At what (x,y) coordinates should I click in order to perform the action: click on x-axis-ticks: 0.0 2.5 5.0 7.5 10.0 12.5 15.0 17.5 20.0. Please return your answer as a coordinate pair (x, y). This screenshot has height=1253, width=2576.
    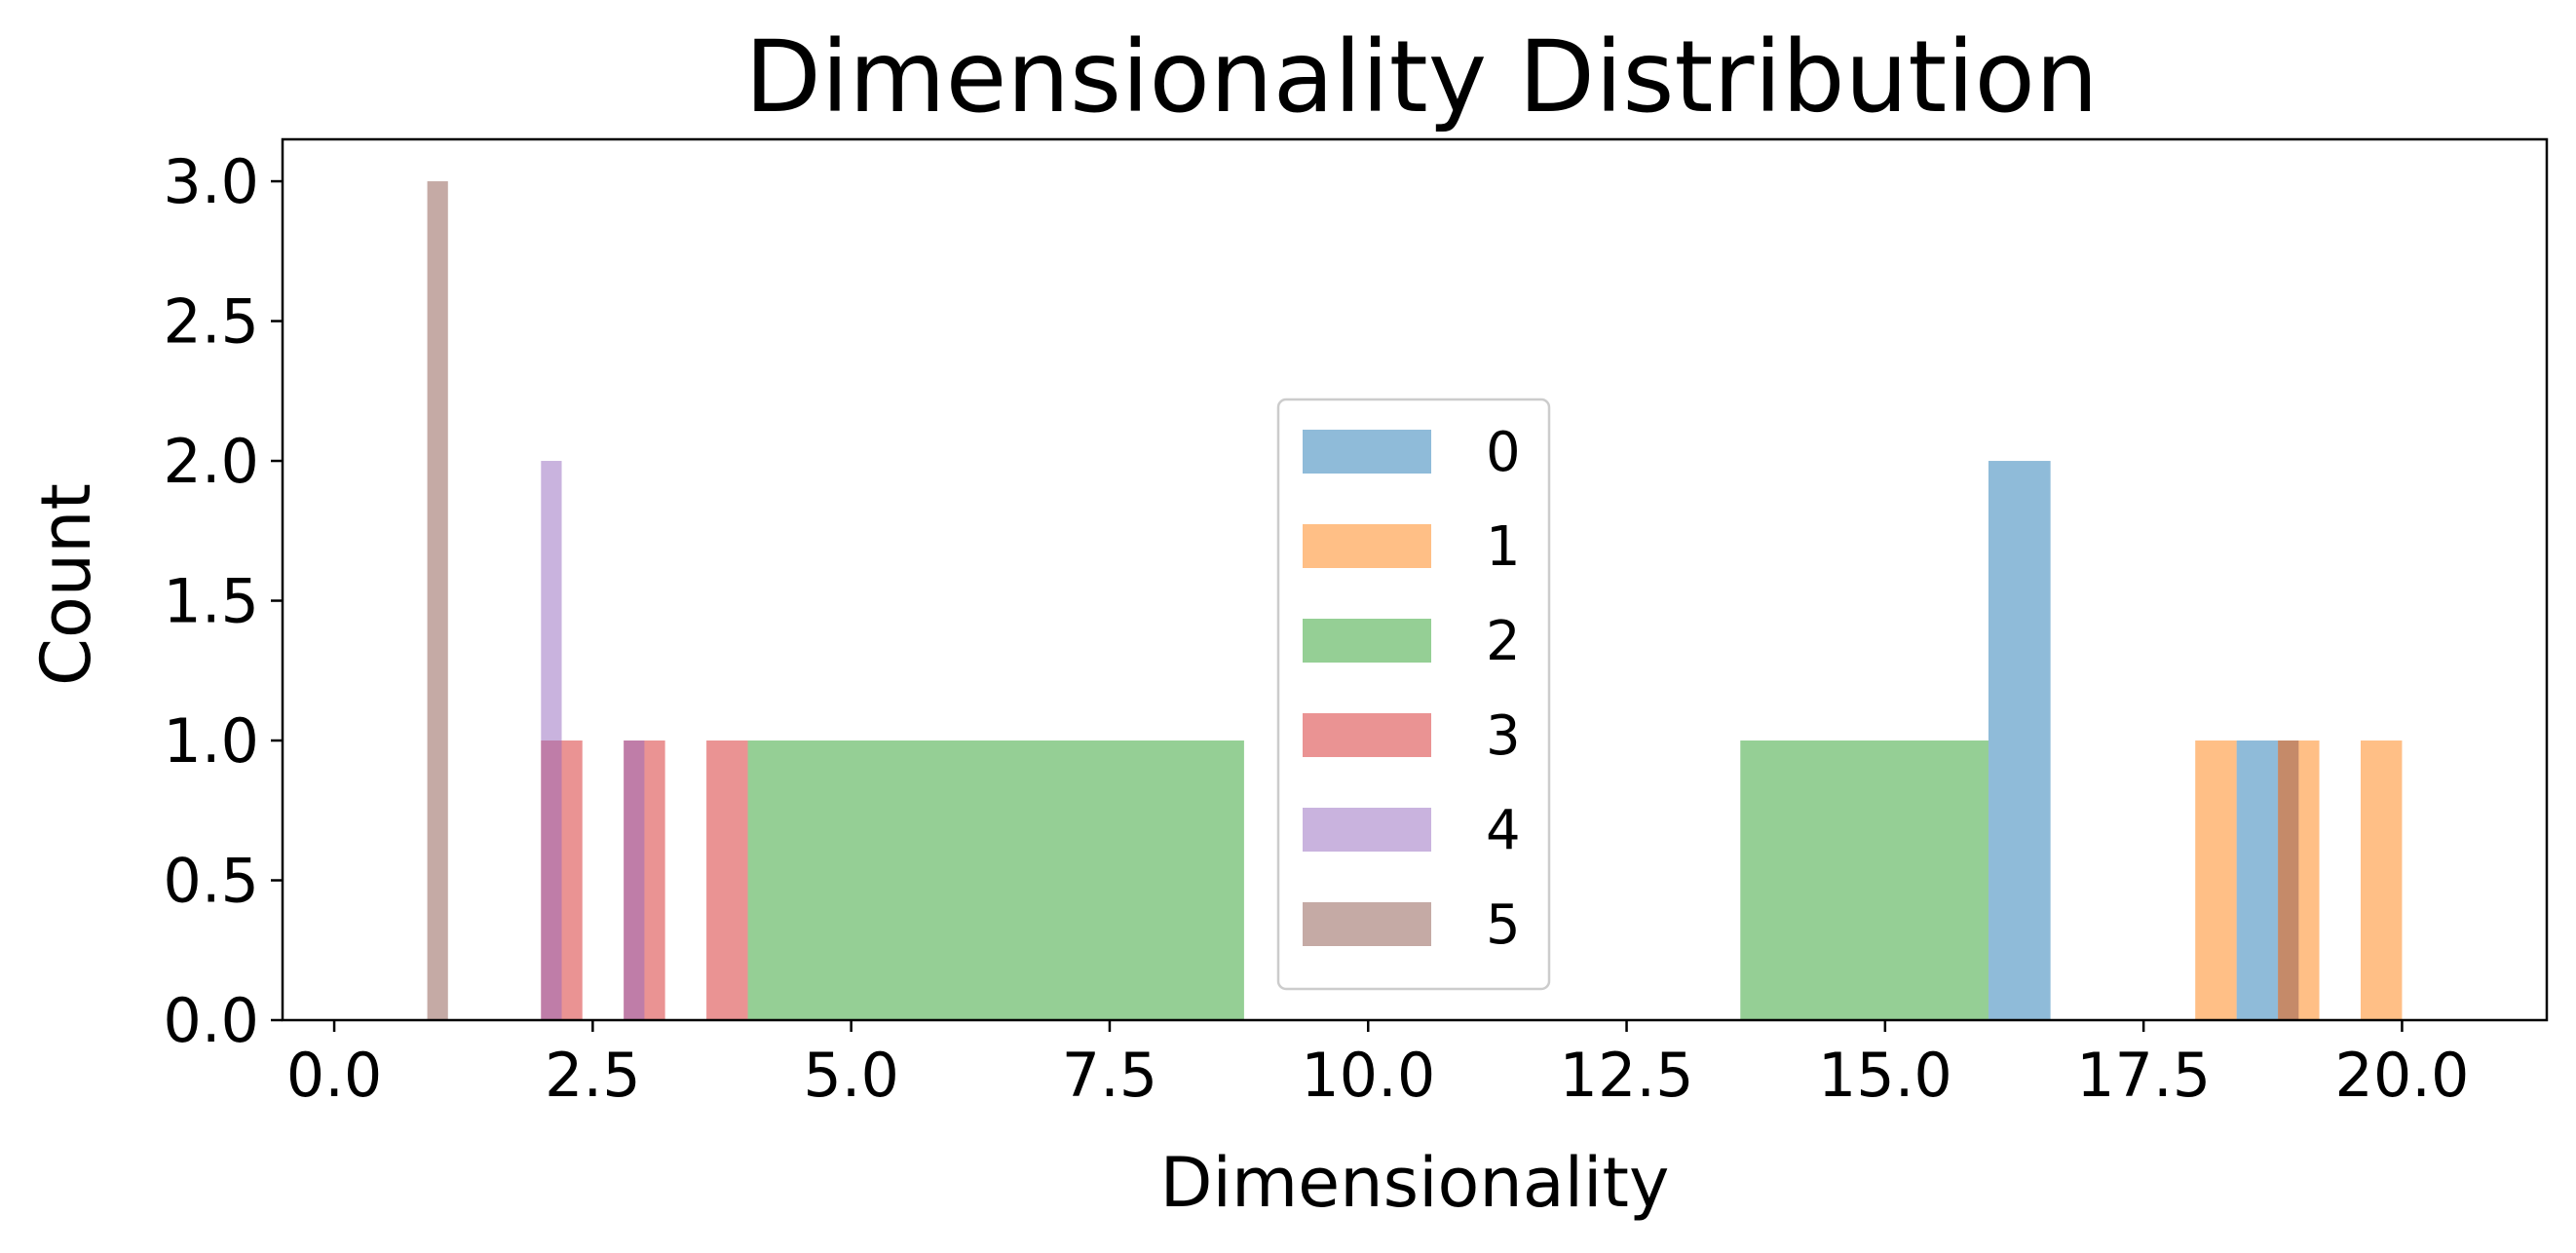
    Looking at the image, I should click on (1377, 1066).